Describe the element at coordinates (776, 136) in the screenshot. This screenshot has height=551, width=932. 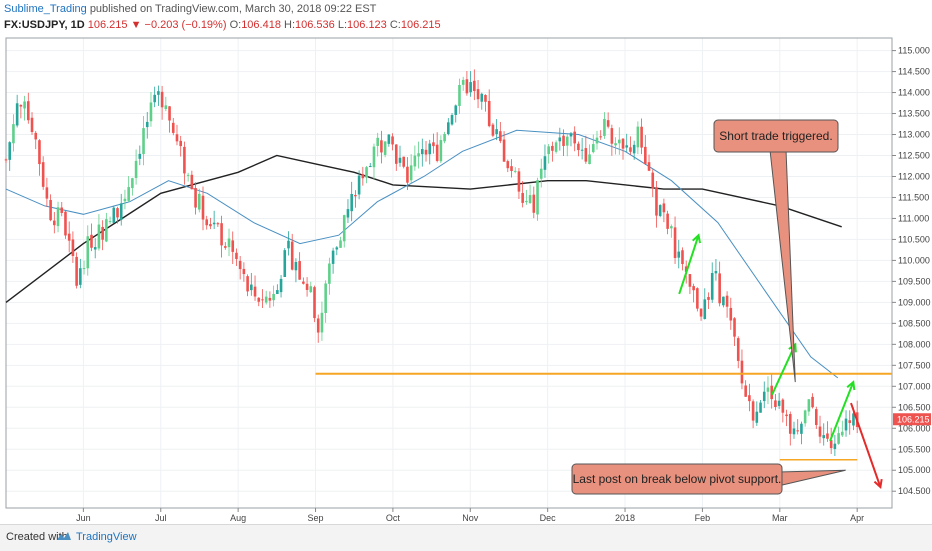
I see `callout-short-box` at that location.